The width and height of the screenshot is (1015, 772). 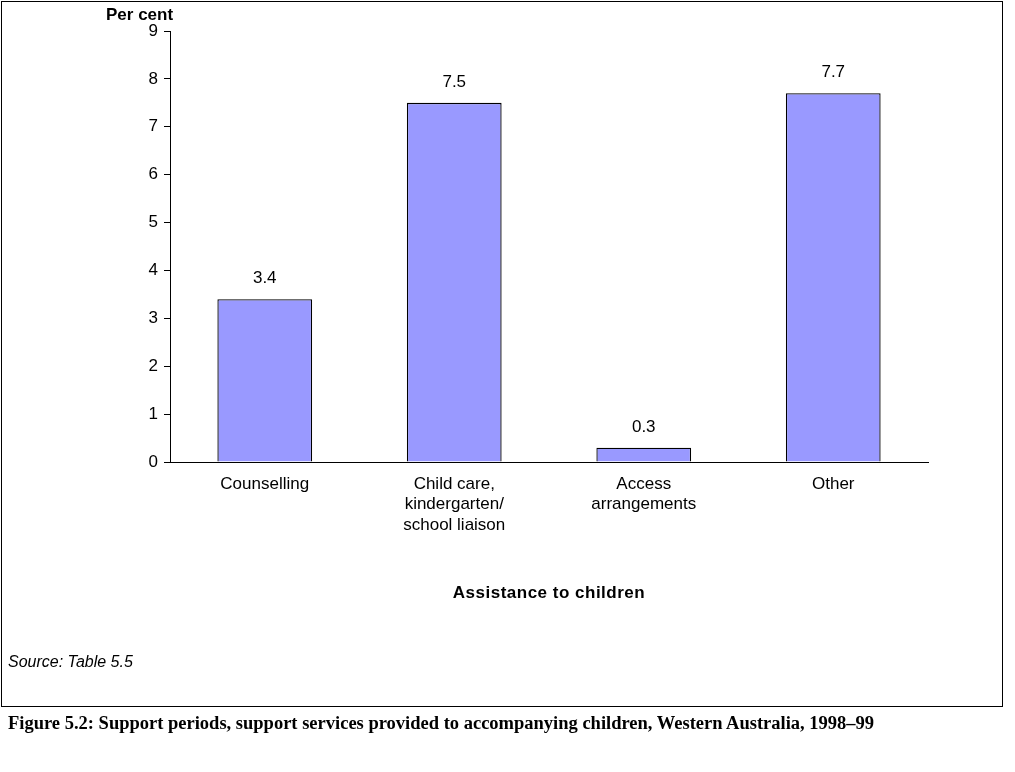 What do you see at coordinates (153, 318) in the screenshot?
I see `y-tick-label: 3` at bounding box center [153, 318].